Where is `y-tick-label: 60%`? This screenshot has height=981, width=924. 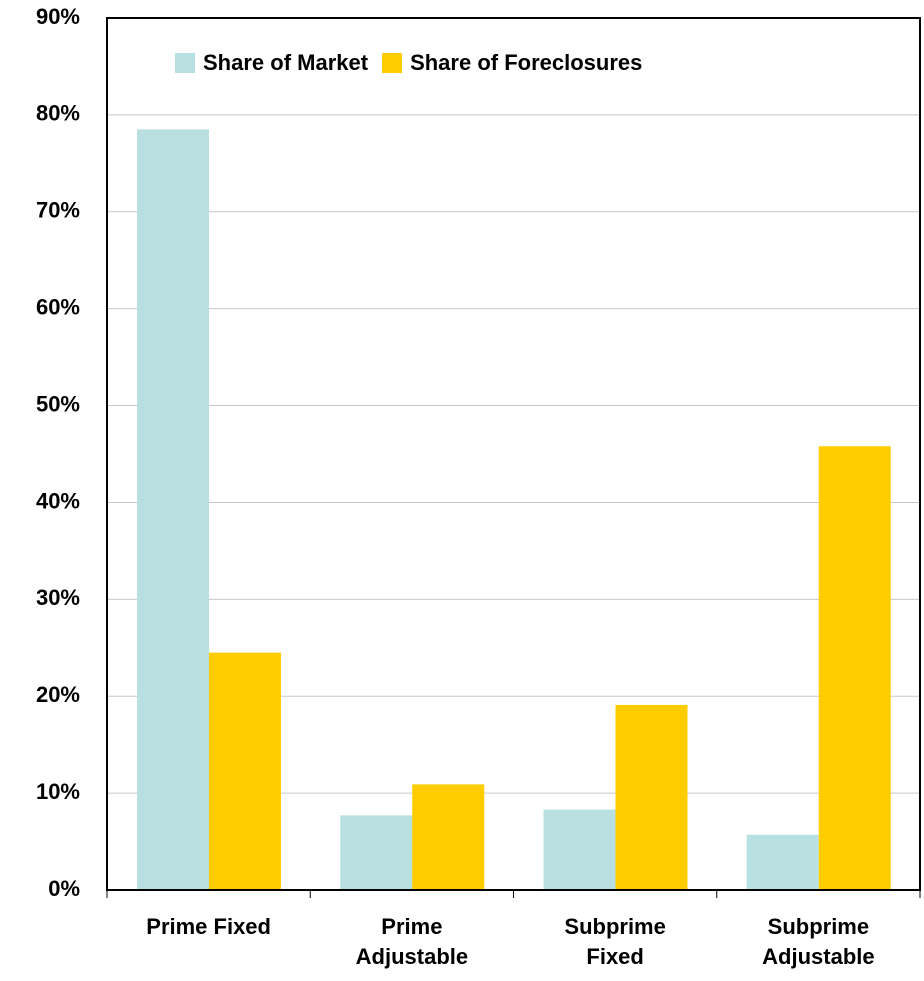
y-tick-label: 60% is located at coordinates (58, 306).